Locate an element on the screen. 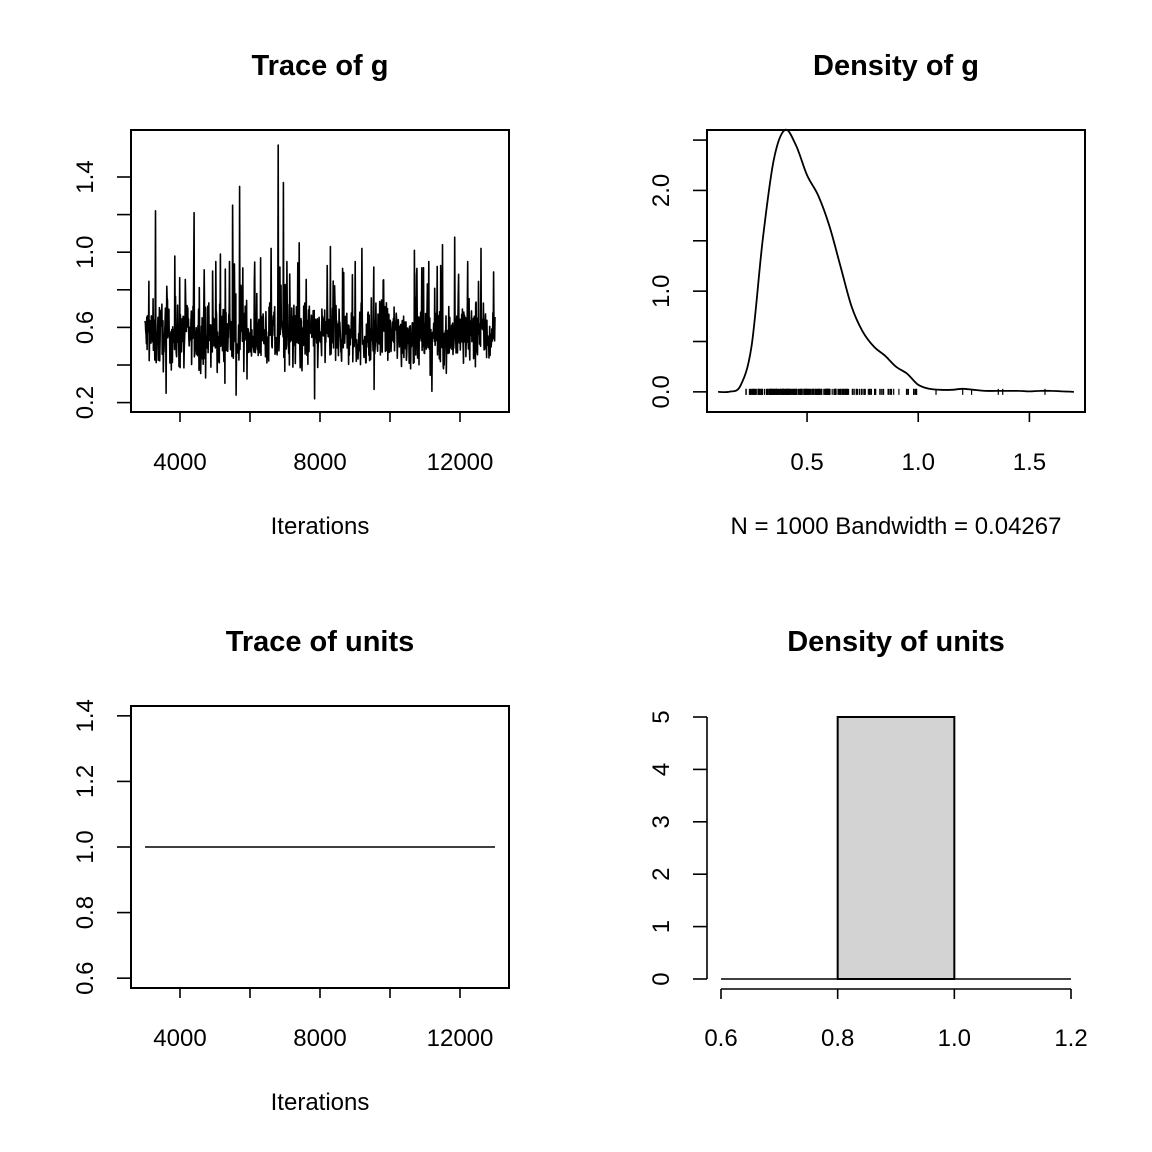  density-of-units-y-tick-label: 3 is located at coordinates (661, 821).